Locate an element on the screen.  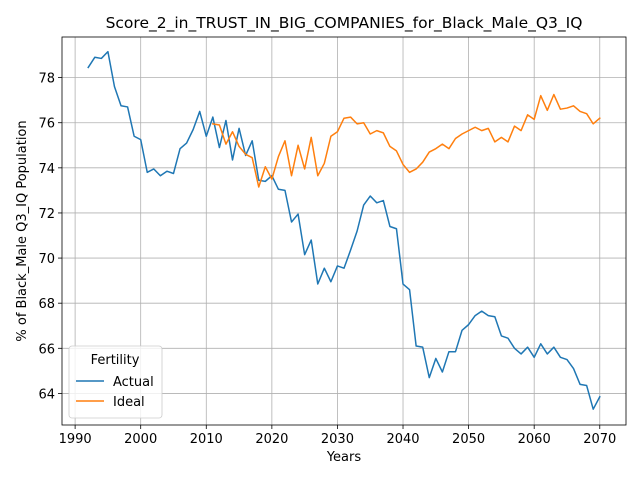
y-tick-label: 70 is located at coordinates (46, 259).